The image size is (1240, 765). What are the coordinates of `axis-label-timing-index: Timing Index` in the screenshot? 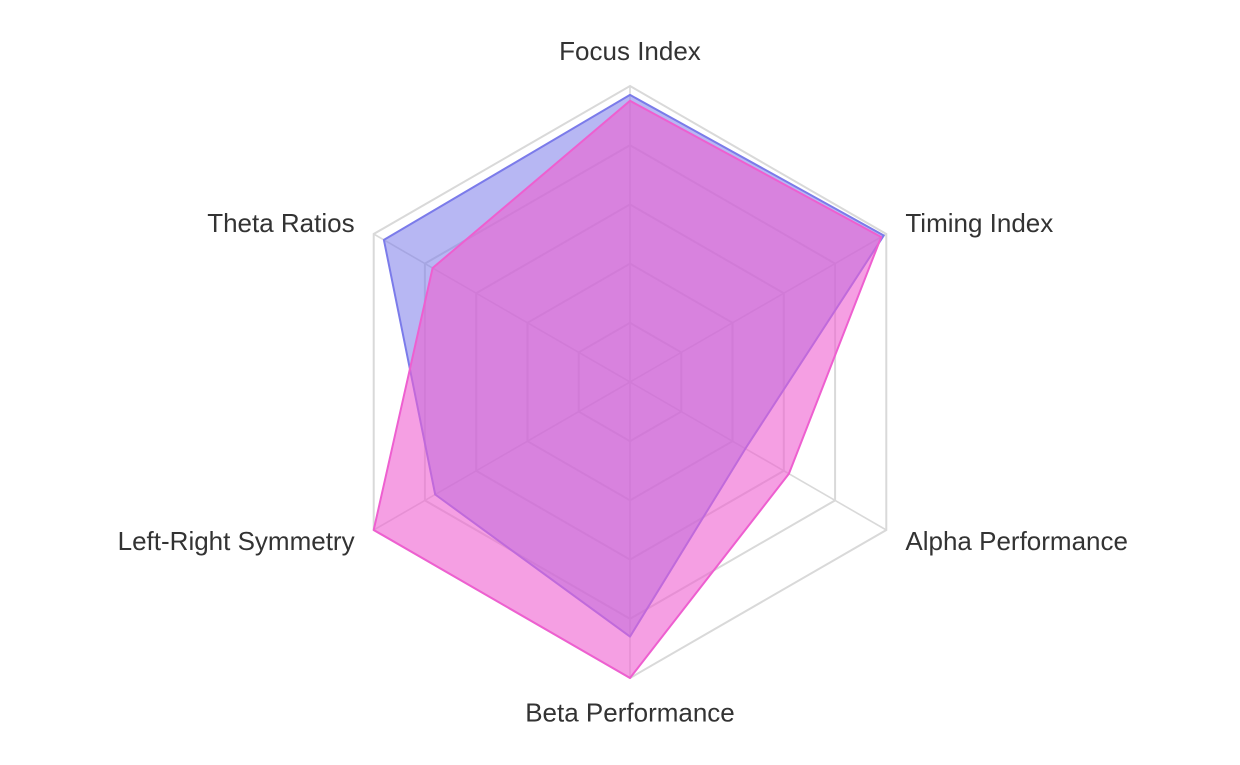 It's located at (979, 223).